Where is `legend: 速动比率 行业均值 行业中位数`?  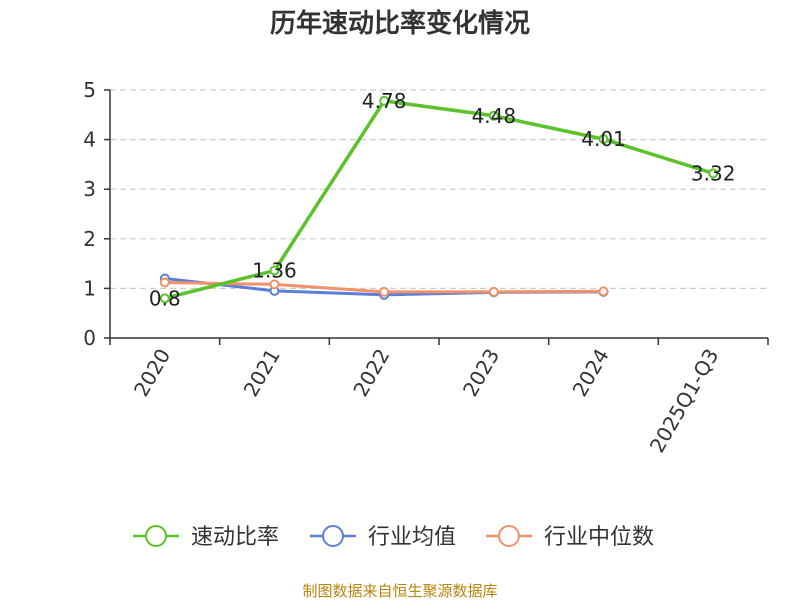
legend: 速动比率 行业均值 行业中位数 is located at coordinates (393, 537).